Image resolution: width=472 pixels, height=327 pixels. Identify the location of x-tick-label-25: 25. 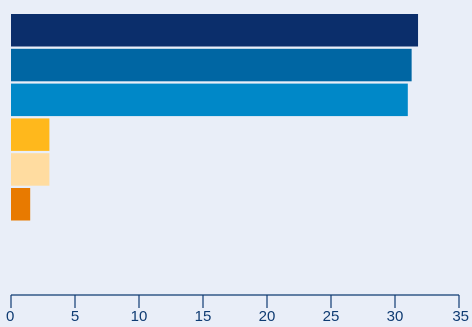
(331, 316).